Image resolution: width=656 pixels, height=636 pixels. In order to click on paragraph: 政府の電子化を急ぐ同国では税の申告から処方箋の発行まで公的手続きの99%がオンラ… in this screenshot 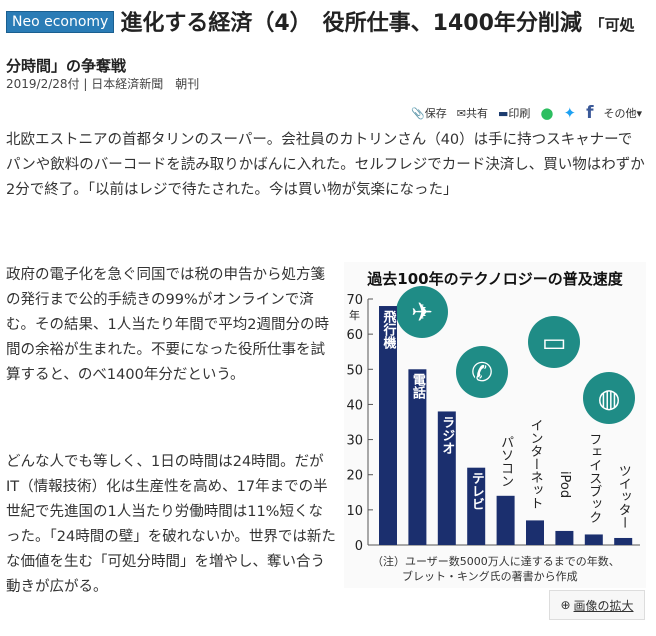, I will do `click(167, 325)`.